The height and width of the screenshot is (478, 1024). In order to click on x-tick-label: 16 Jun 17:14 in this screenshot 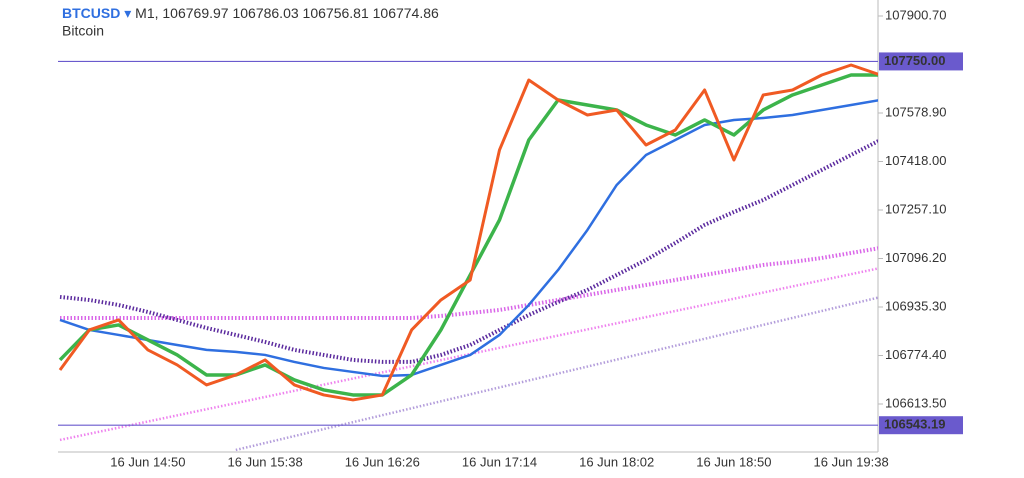, I will do `click(499, 461)`.